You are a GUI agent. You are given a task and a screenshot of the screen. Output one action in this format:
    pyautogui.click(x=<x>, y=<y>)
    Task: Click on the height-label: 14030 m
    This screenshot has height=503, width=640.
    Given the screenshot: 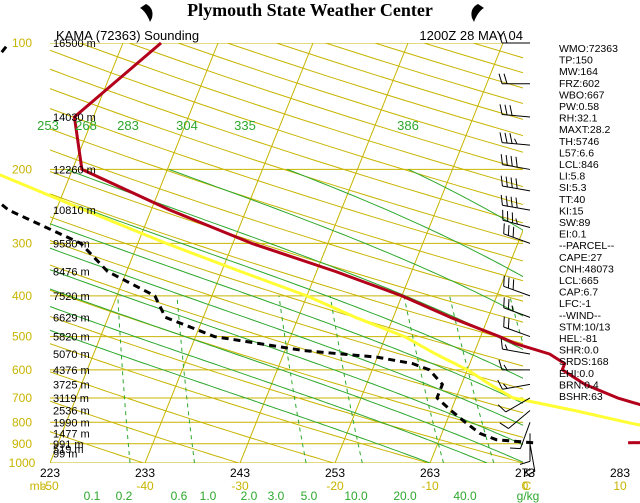 What is the action you would take?
    pyautogui.click(x=74, y=118)
    